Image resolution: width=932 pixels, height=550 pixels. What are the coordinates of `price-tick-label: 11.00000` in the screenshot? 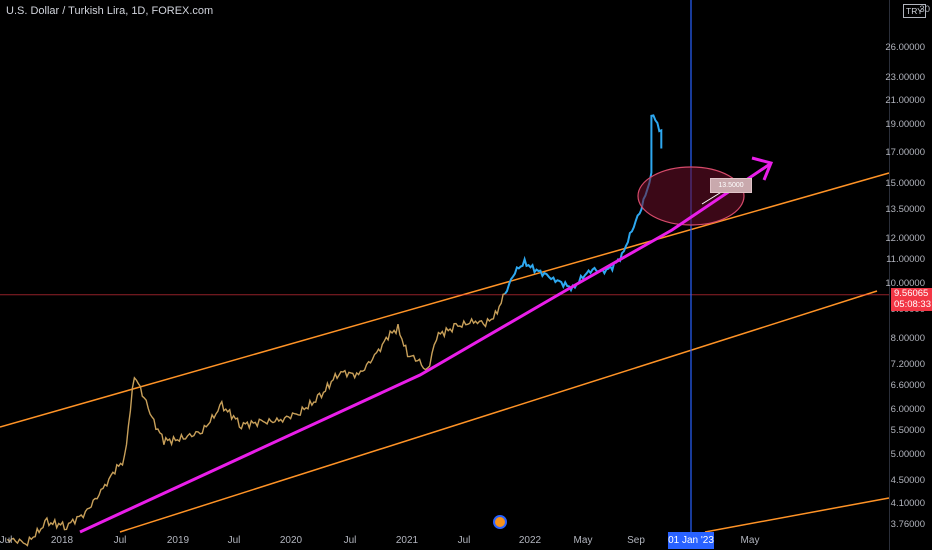 It's located at (905, 260).